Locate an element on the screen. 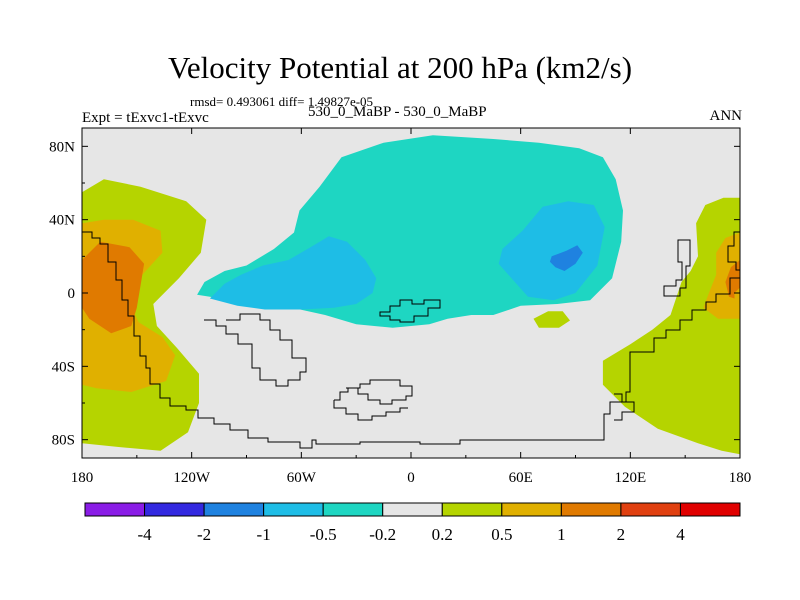 Image resolution: width=800 pixels, height=600 pixels. colorbar-label: -2 is located at coordinates (204, 534).